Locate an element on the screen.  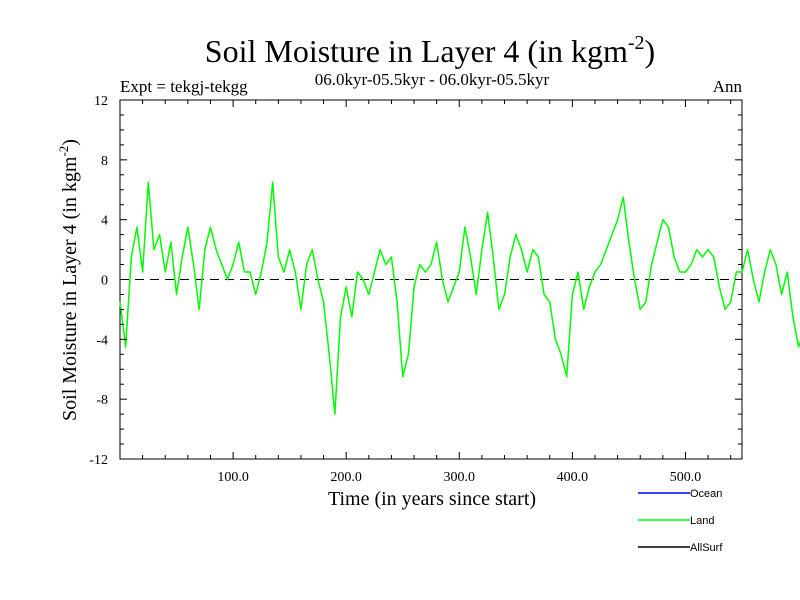
period-label: Ann is located at coordinates (728, 86).